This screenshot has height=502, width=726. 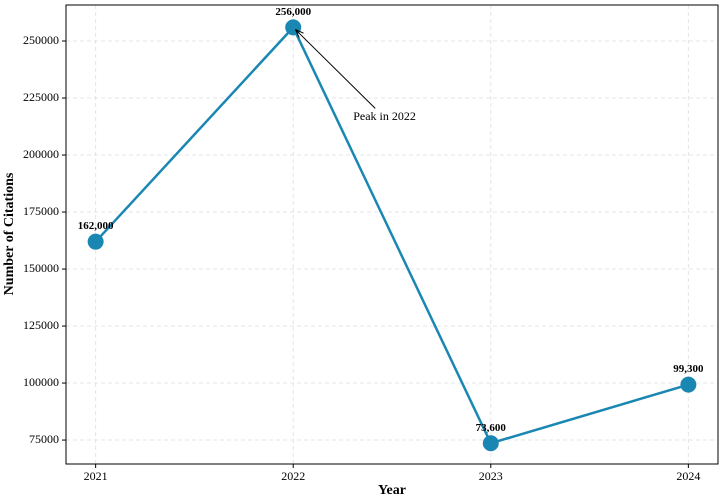 What do you see at coordinates (293, 12) in the screenshot?
I see `value-label: 256,000` at bounding box center [293, 12].